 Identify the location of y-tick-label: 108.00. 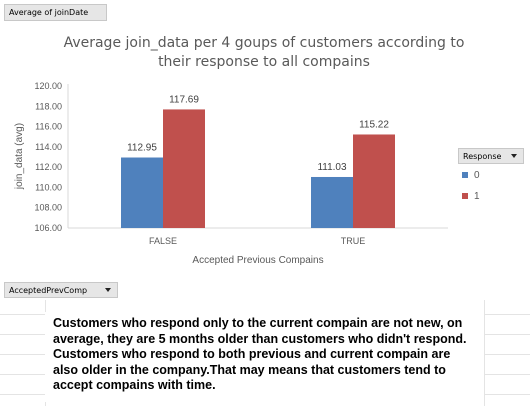
(48, 208).